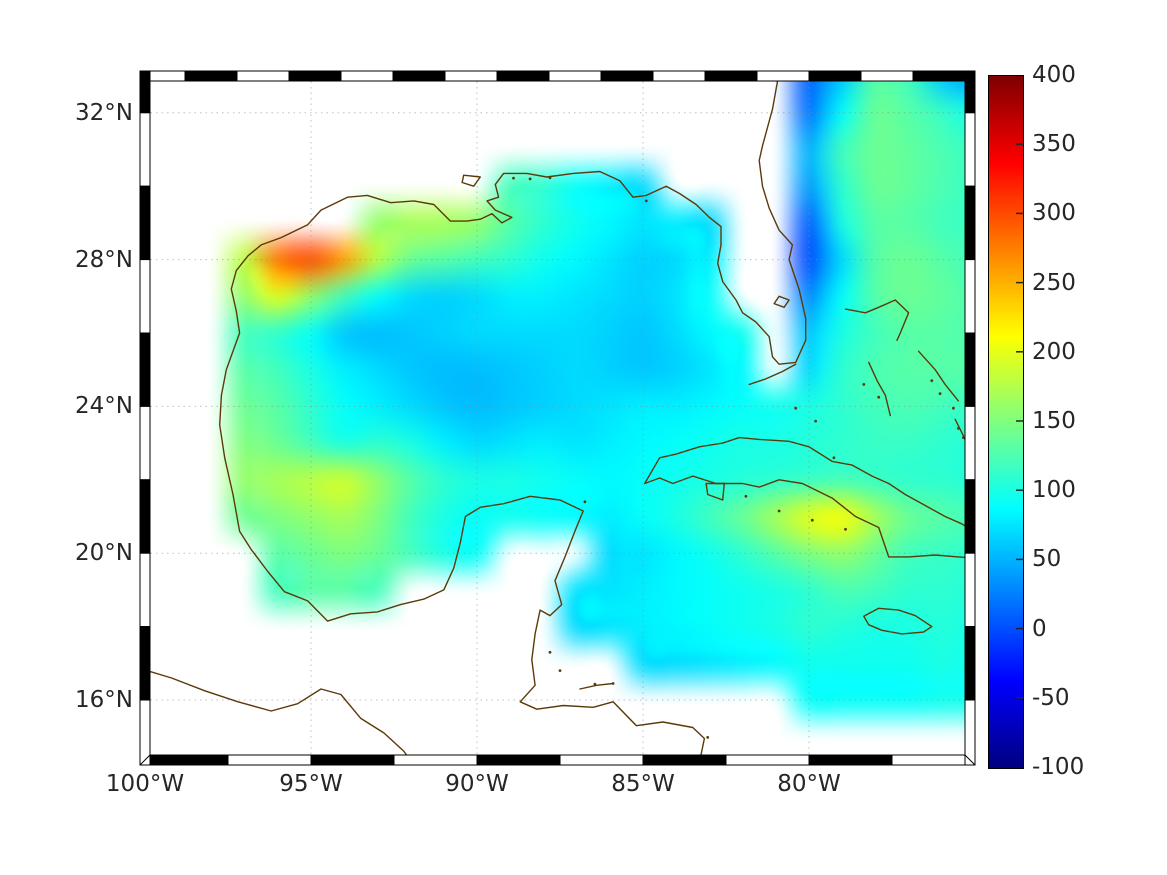 The height and width of the screenshot is (875, 1167). What do you see at coordinates (1051, 697) in the screenshot?
I see `colorbar-tick-label: -50` at bounding box center [1051, 697].